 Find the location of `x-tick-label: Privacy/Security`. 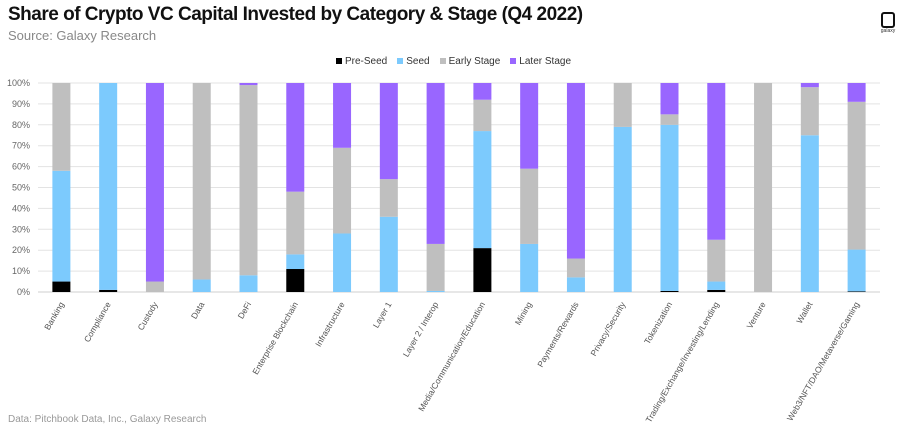

x-tick-label: Privacy/Security is located at coordinates (608, 328).